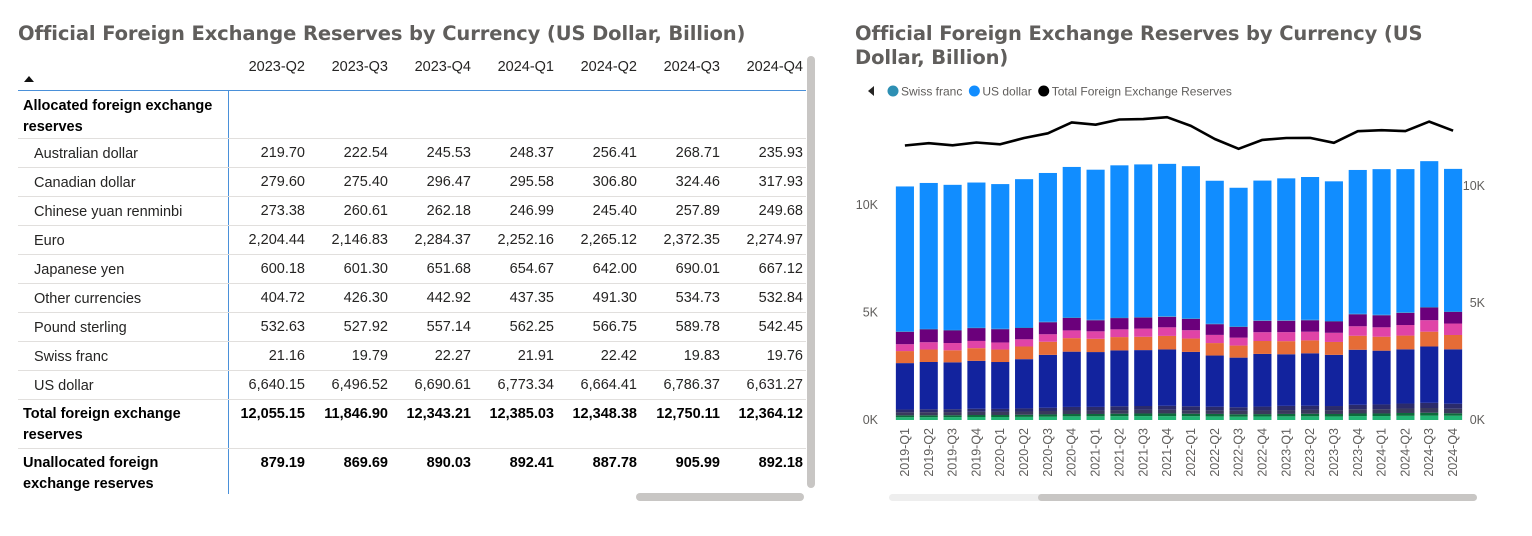  Describe the element at coordinates (276, 385) in the screenshot. I see `table-cell: 6,640.15` at that location.